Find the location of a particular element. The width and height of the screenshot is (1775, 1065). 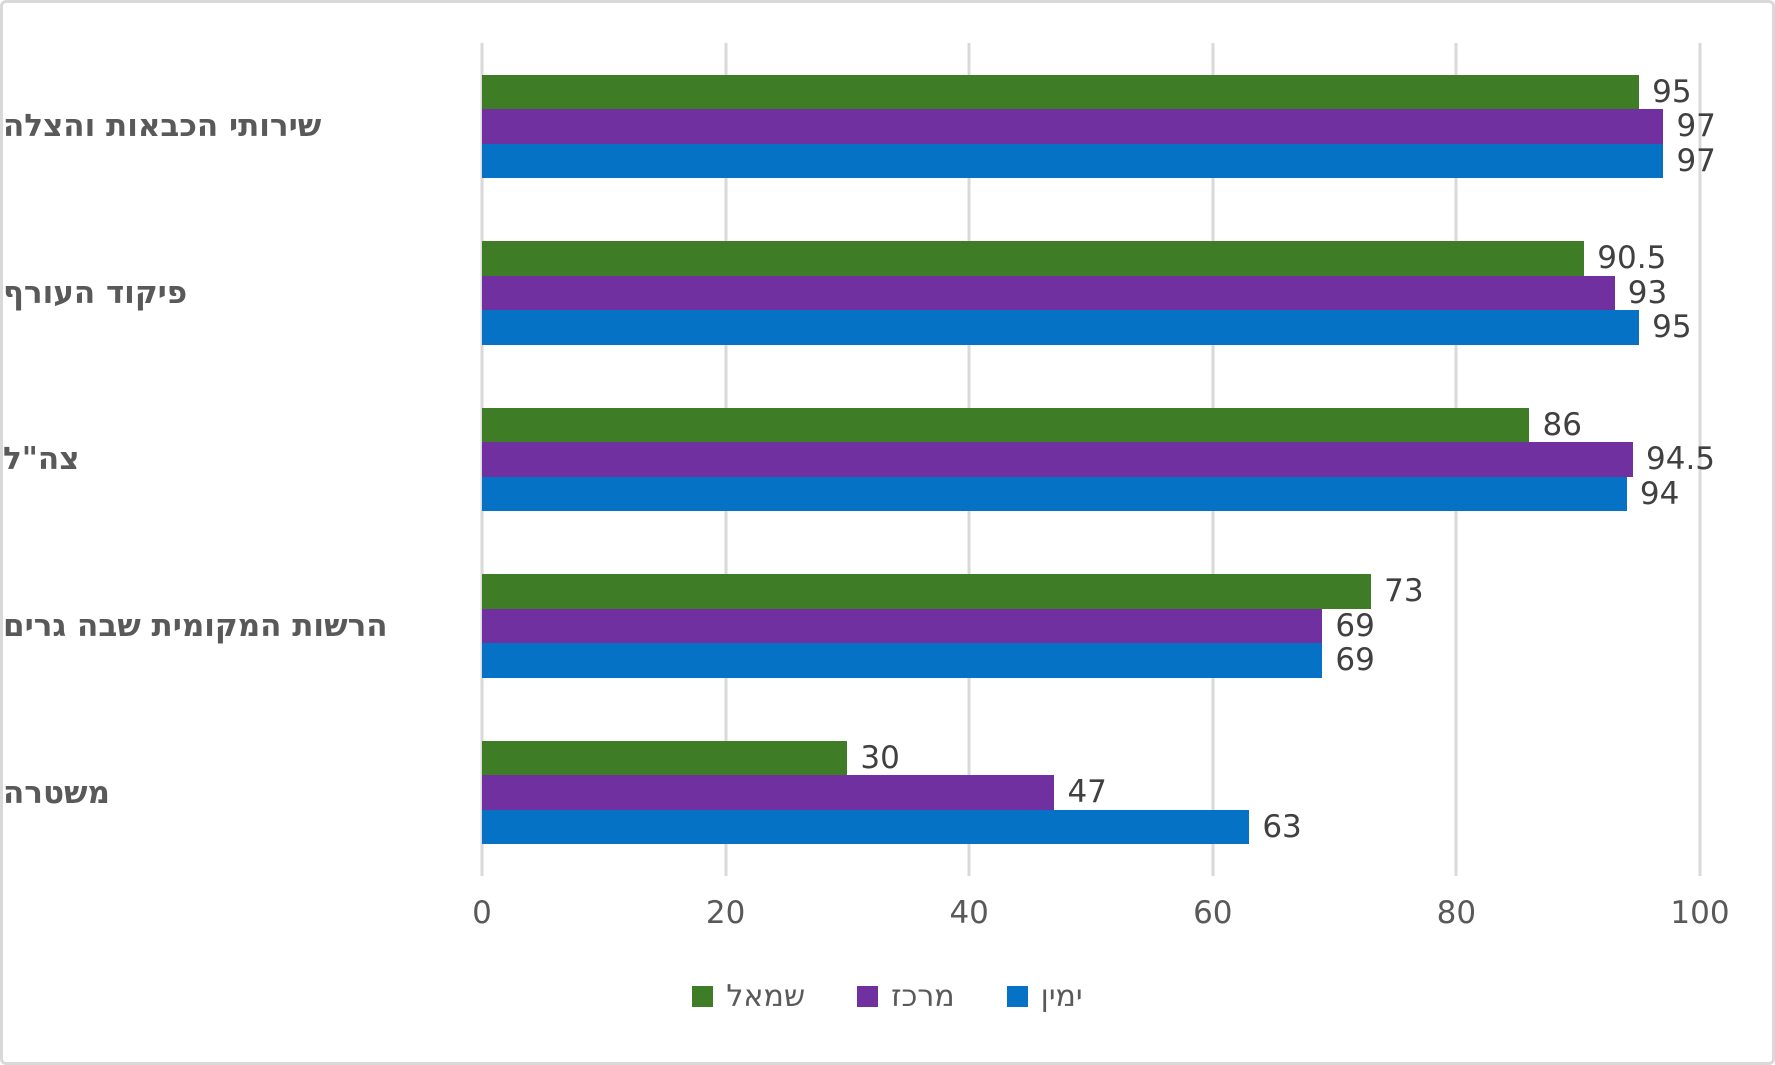

bar-line: 90.5 is located at coordinates (1091, 258).